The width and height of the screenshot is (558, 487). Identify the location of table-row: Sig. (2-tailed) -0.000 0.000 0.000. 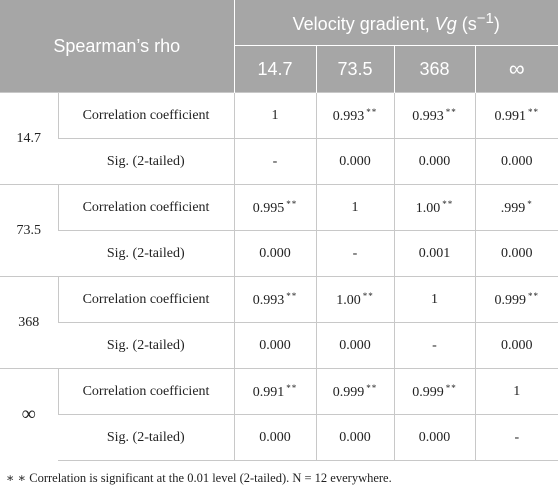
(279, 161).